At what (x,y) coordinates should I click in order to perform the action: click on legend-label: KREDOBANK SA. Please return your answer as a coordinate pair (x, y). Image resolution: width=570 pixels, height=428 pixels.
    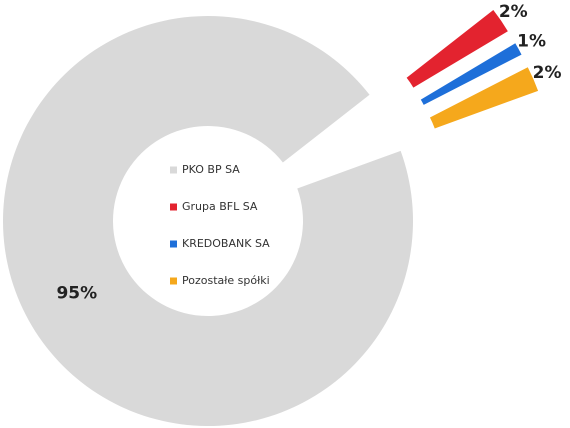
    Looking at the image, I should click on (226, 243).